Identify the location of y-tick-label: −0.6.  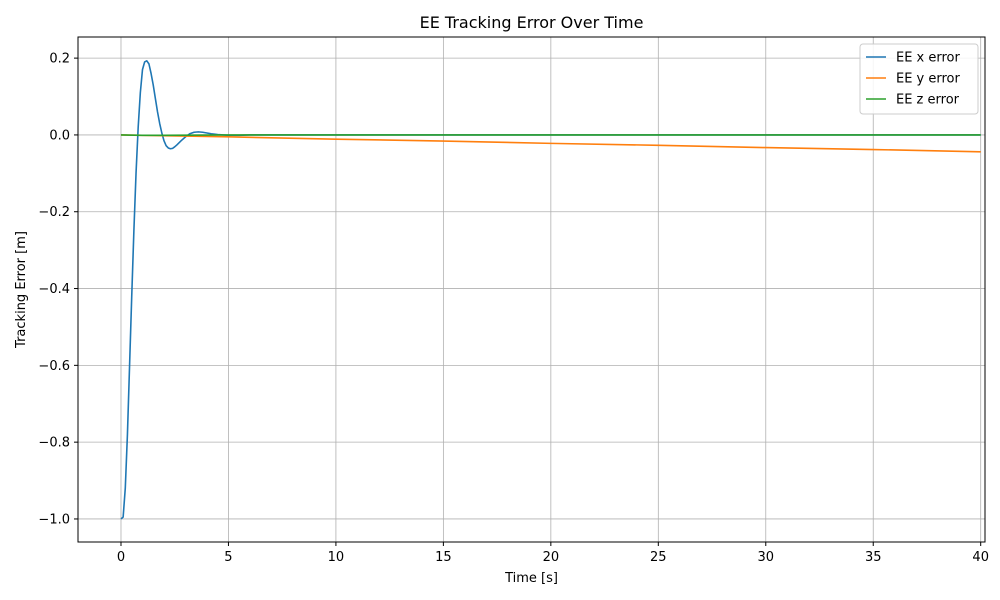
(54, 366).